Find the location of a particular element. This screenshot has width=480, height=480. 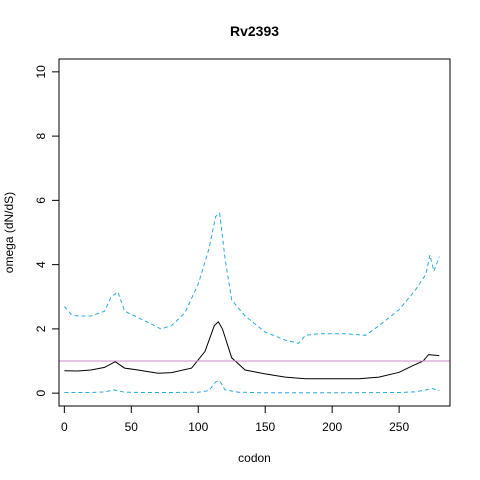

y-axis-title: omega (dN/dS) is located at coordinates (9, 232).